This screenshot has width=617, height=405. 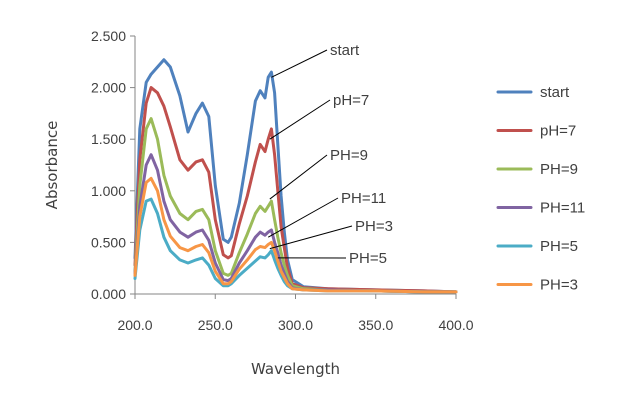 I want to click on legend-label-start: start, so click(x=555, y=92).